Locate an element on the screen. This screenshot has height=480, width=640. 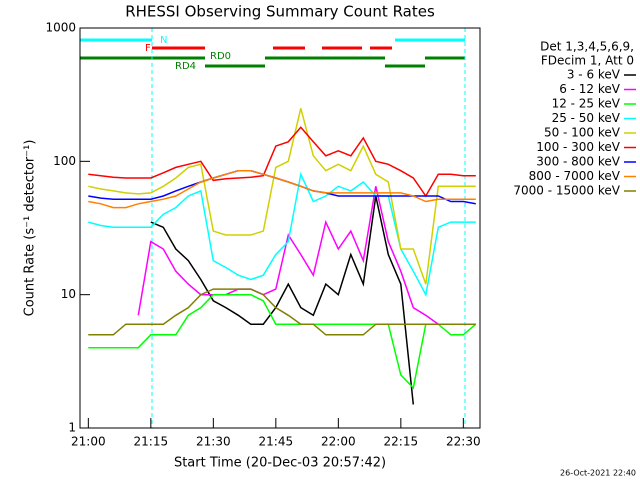
legend-label: 7000 - 15000 keV is located at coordinates (566, 191).